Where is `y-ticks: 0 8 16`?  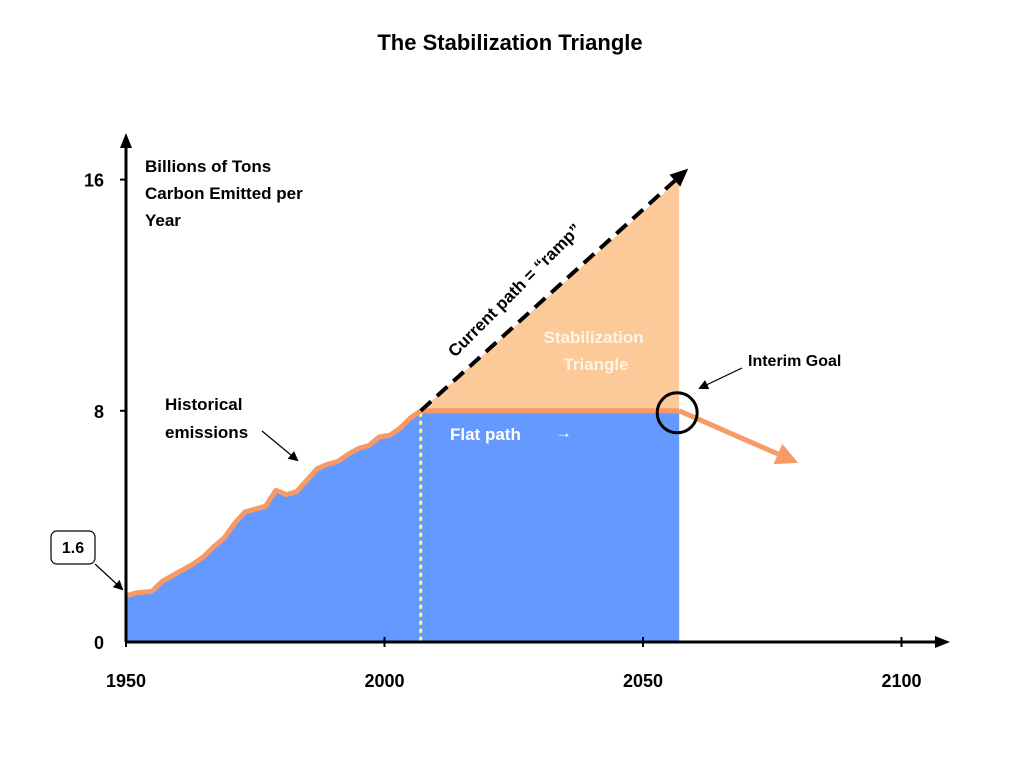
y-ticks: 0 8 16 is located at coordinates (105, 412).